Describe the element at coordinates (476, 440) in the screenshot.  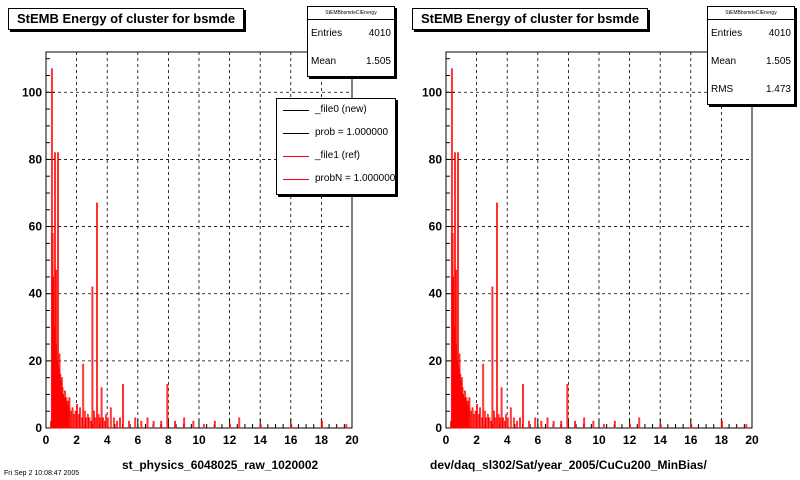
I see `x-tick-label: 2` at that location.